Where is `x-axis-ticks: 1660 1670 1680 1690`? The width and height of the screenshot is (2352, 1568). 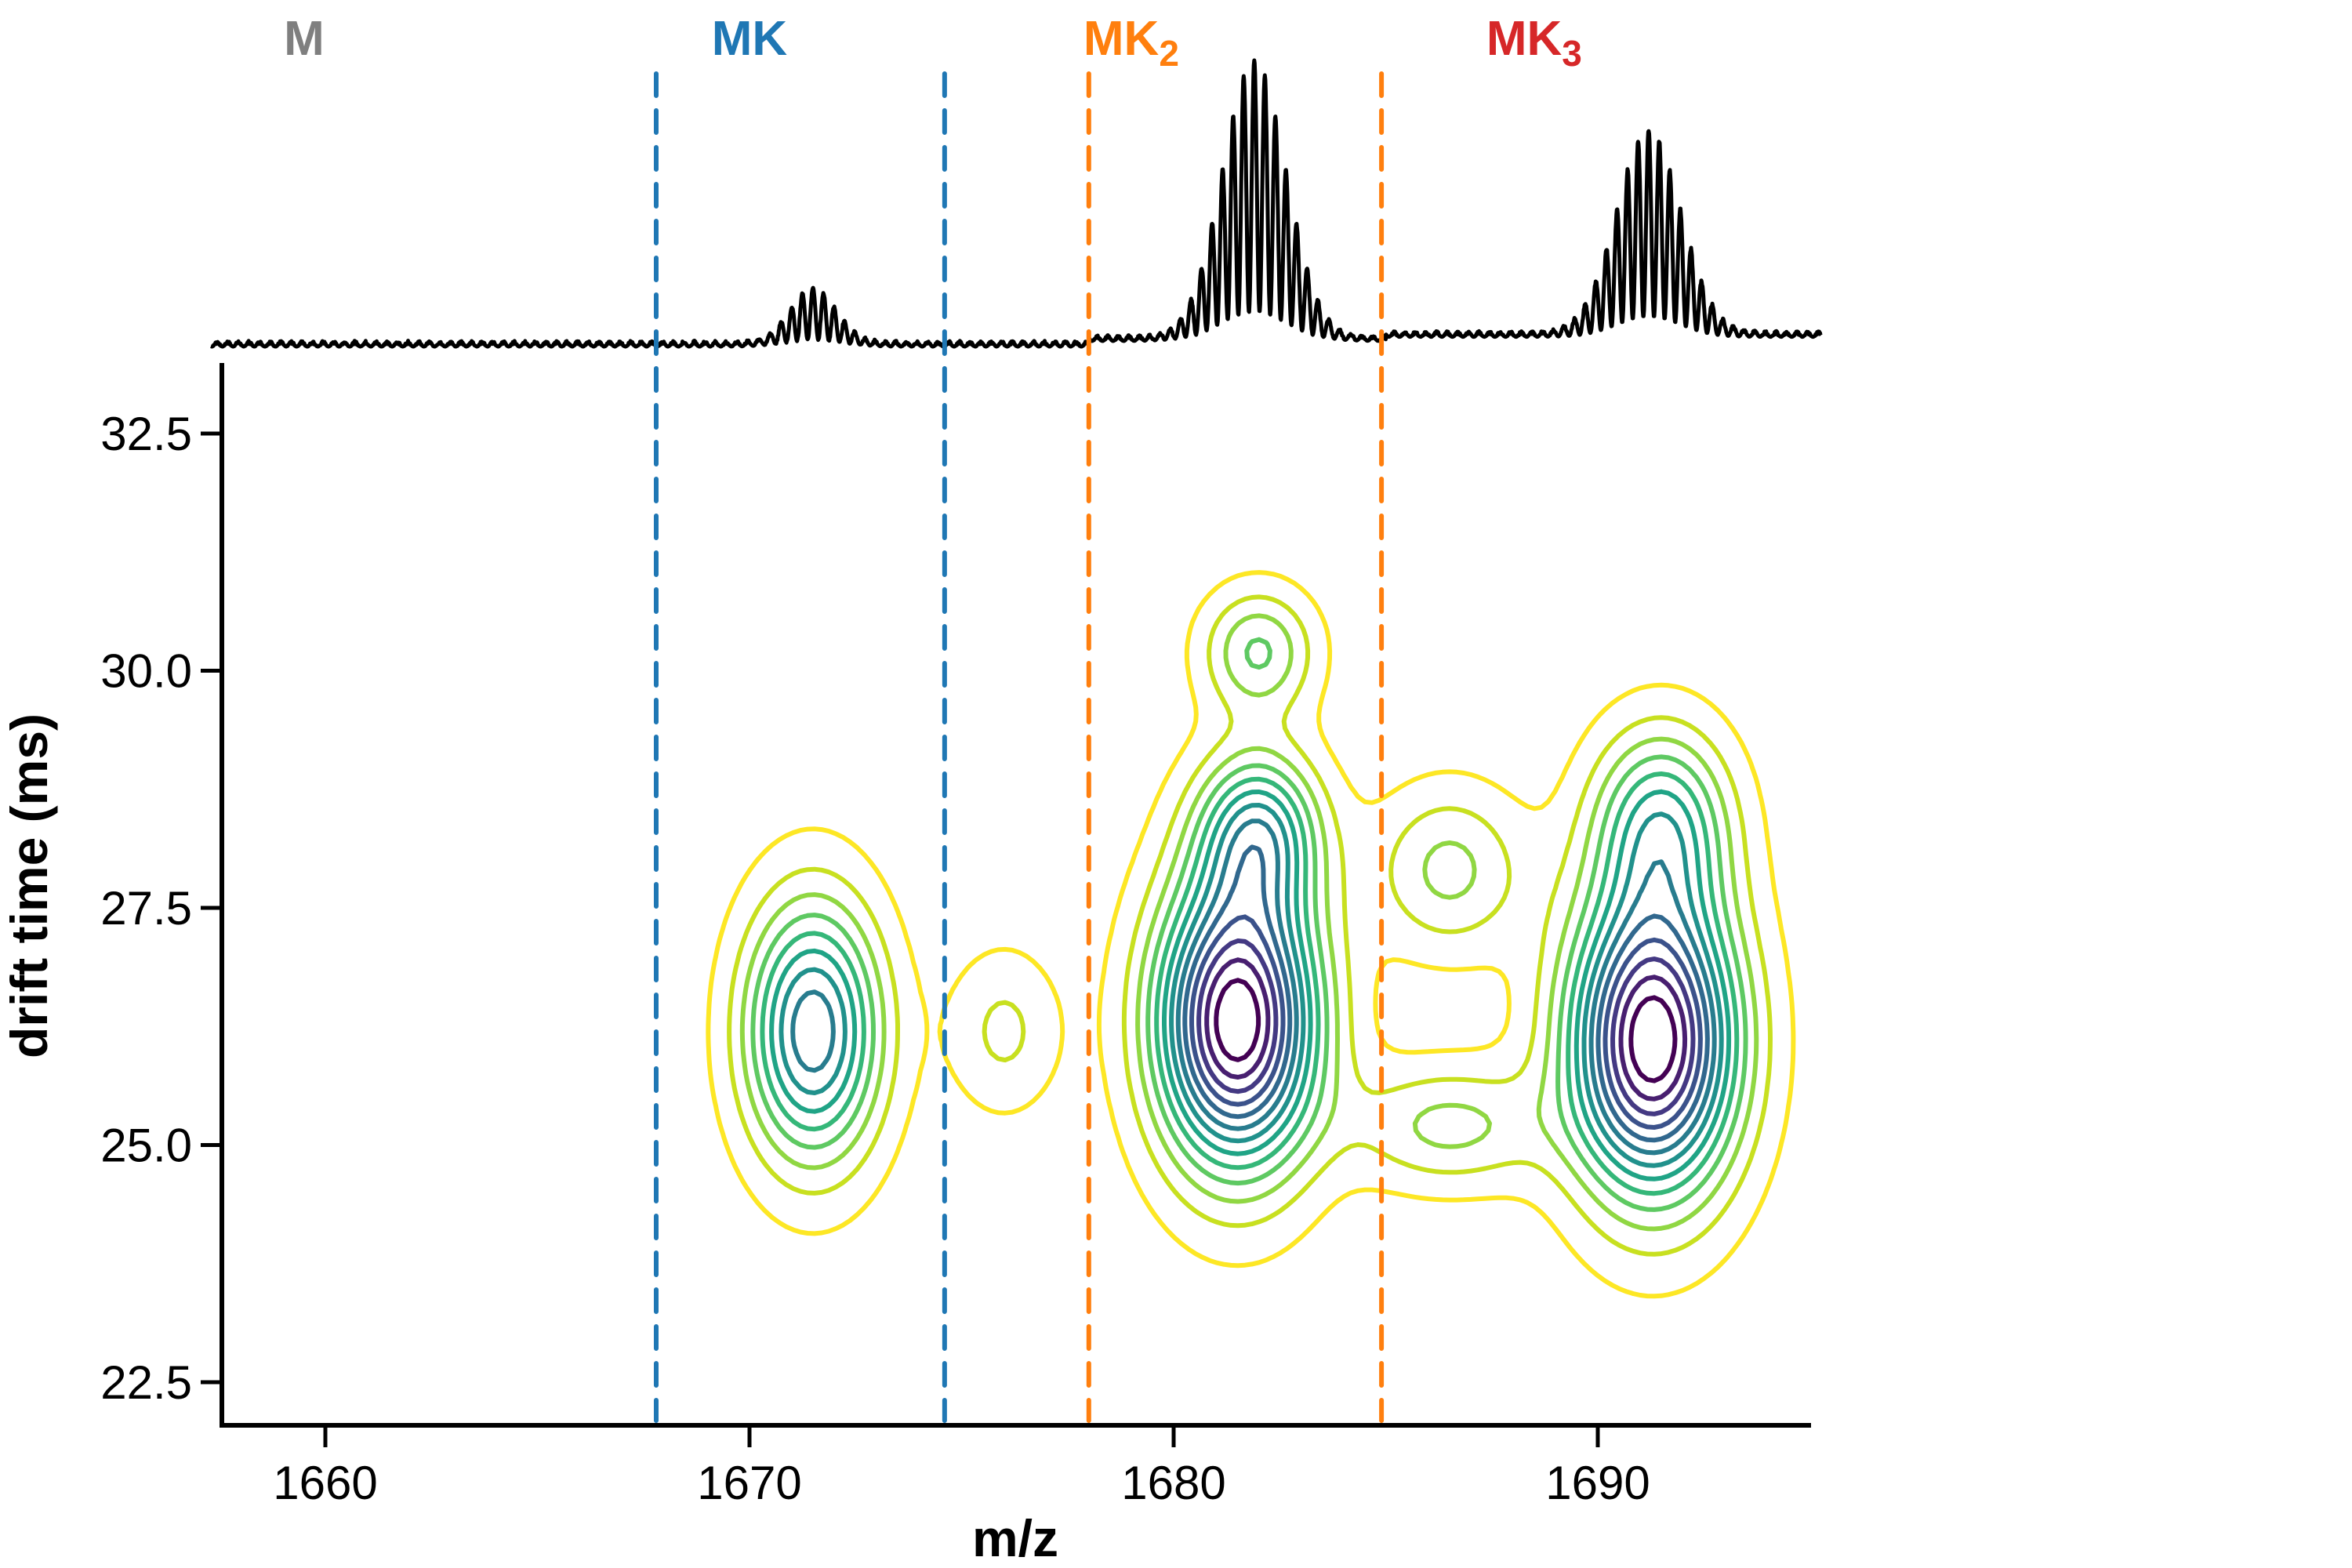
x-axis-ticks: 1660 1670 1680 1690 is located at coordinates (962, 1467).